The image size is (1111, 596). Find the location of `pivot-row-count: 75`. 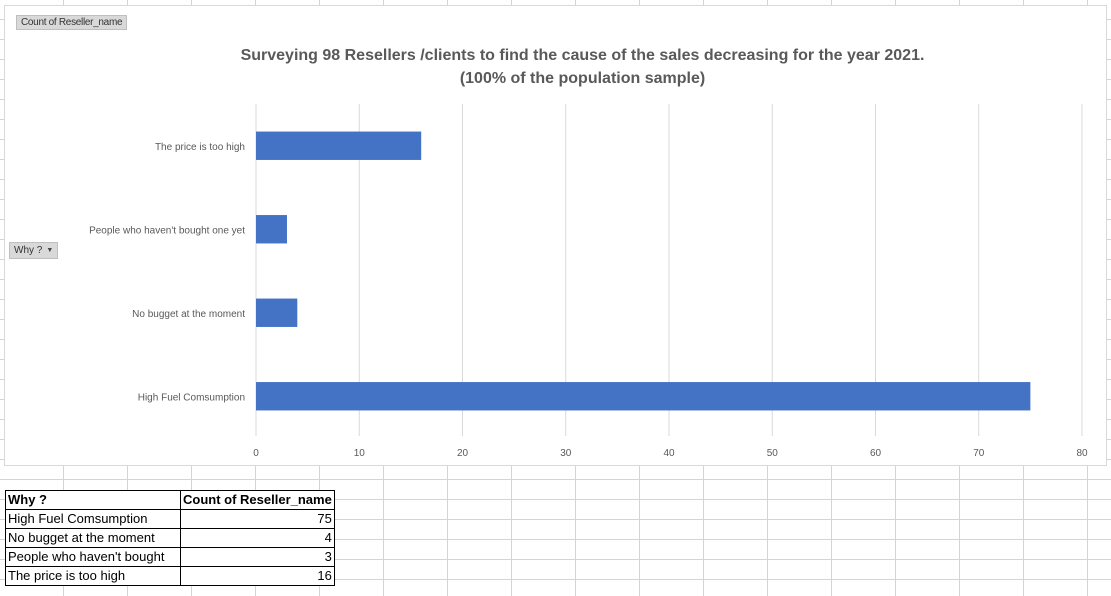

pivot-row-count: 75 is located at coordinates (257, 519).